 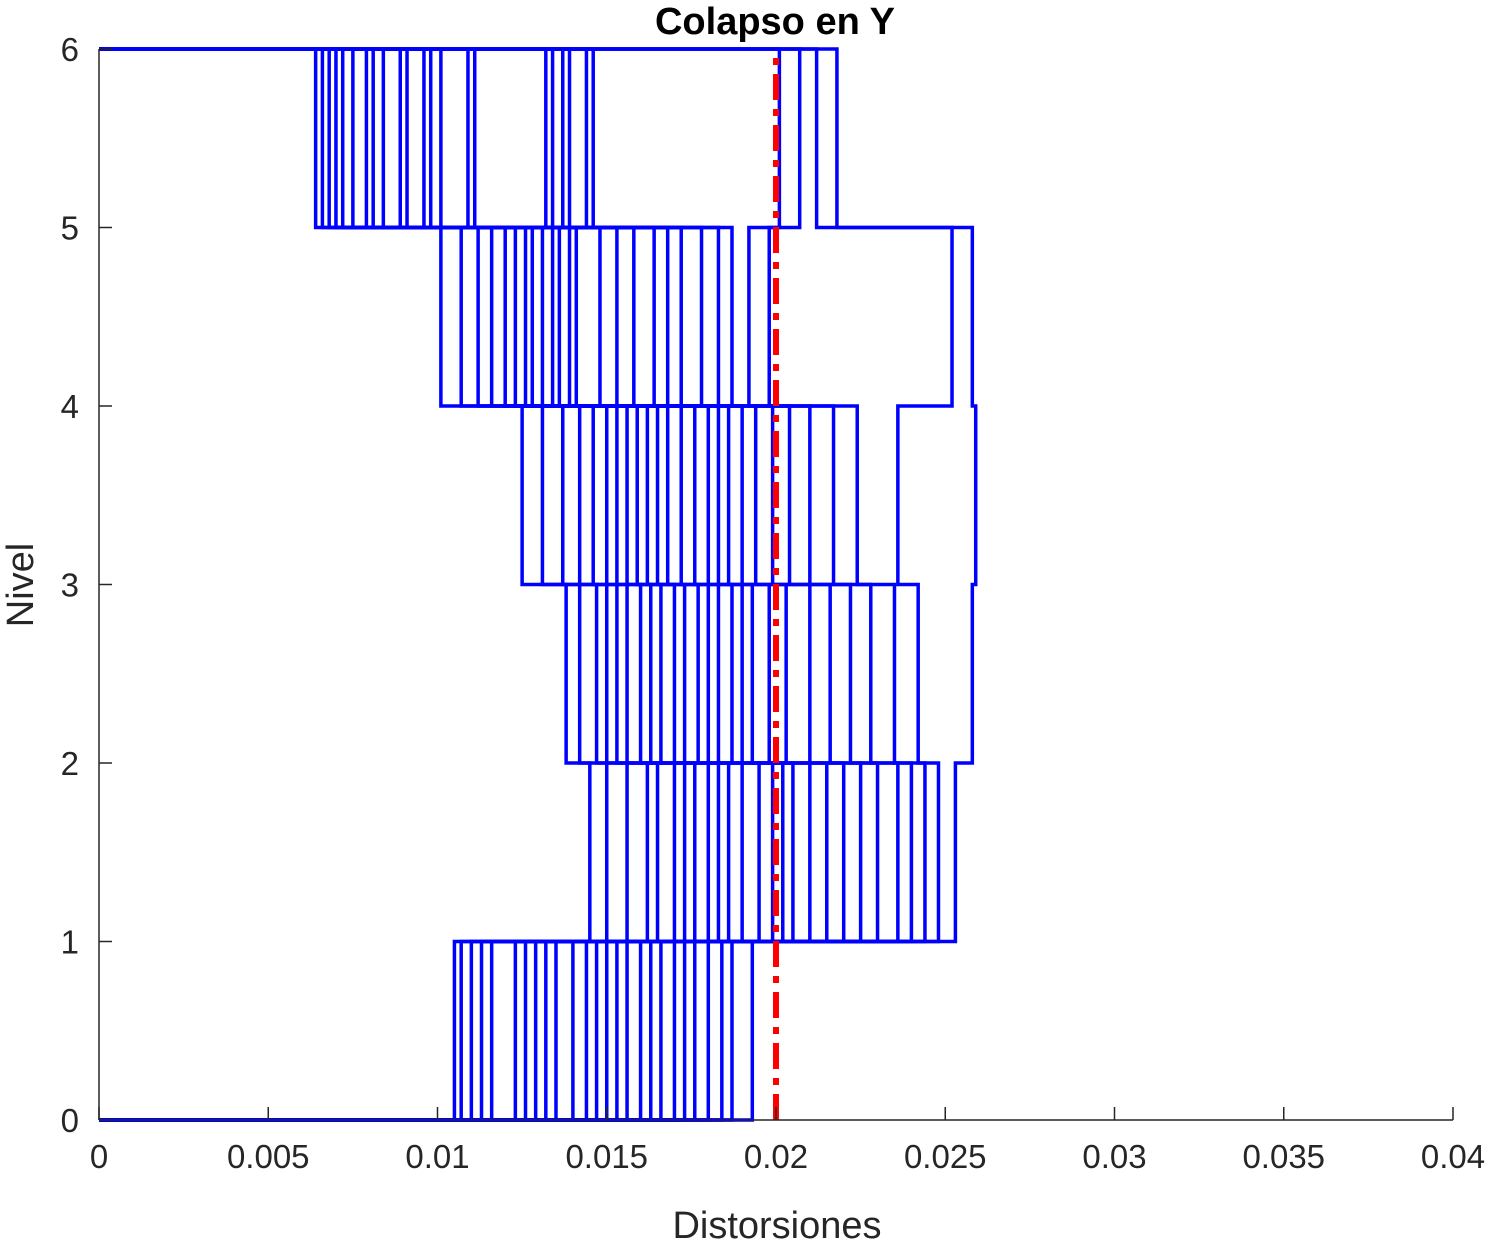 I want to click on y-tick-label: 6, so click(x=70, y=49).